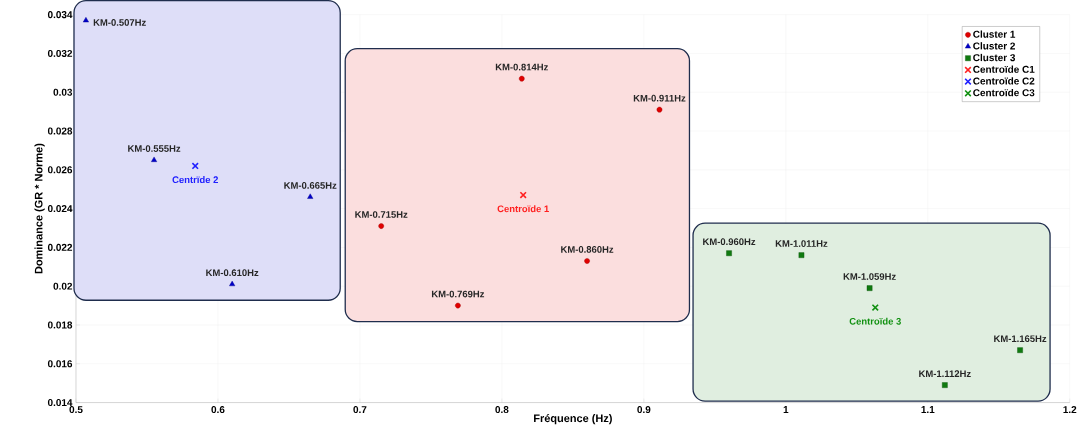 The width and height of the screenshot is (1080, 437). Describe the element at coordinates (502, 410) in the screenshot. I see `x-tick-label: 0.8` at that location.